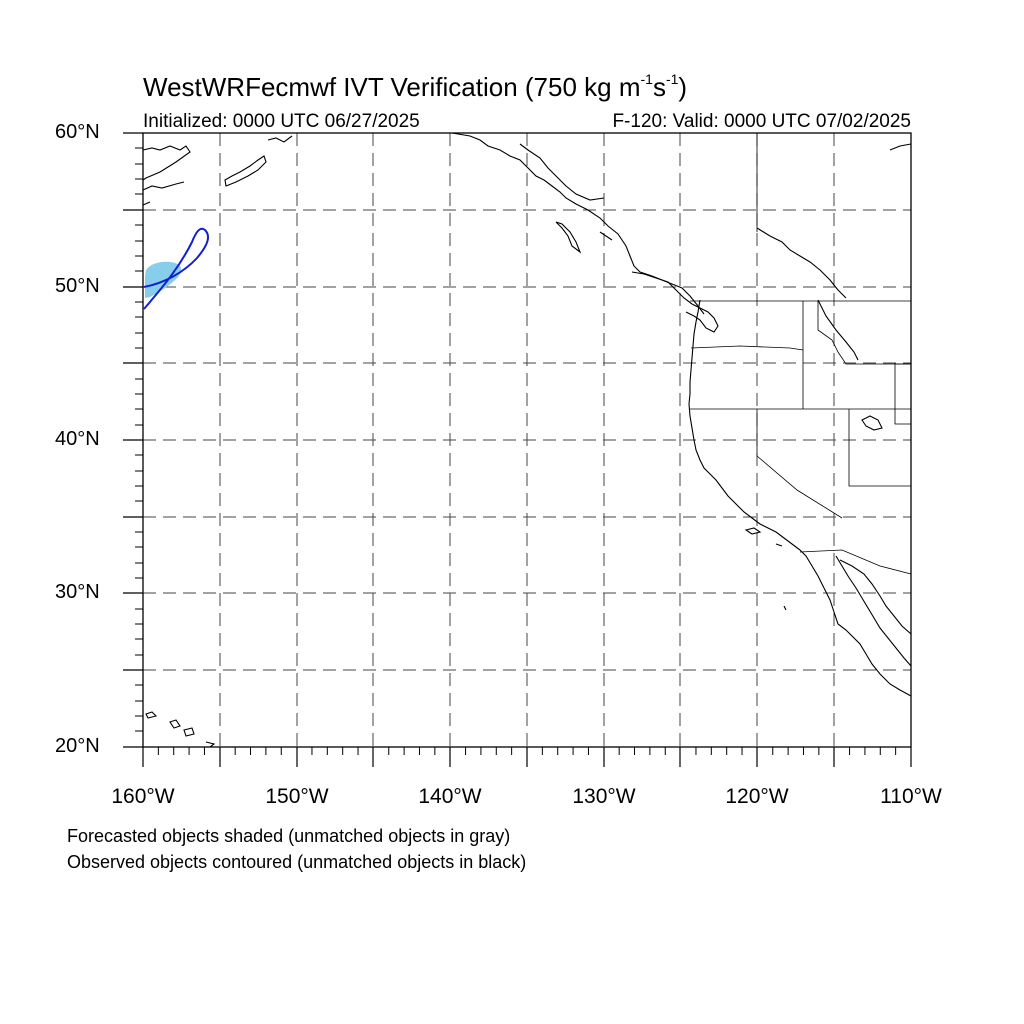 The height and width of the screenshot is (1024, 1024). Describe the element at coordinates (143, 796) in the screenshot. I see `lon-label-160w: 160°W` at that location.